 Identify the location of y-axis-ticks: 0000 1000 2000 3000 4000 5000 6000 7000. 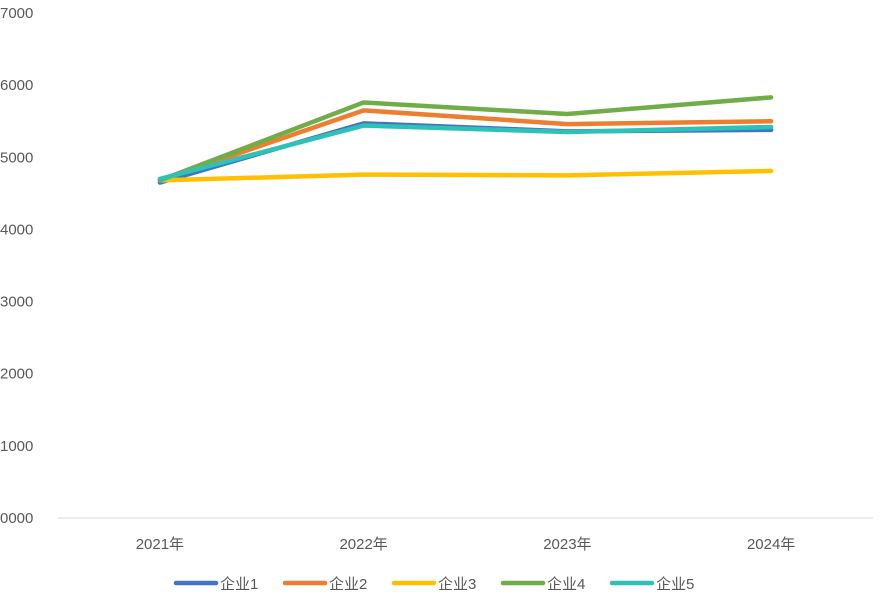
(16, 266).